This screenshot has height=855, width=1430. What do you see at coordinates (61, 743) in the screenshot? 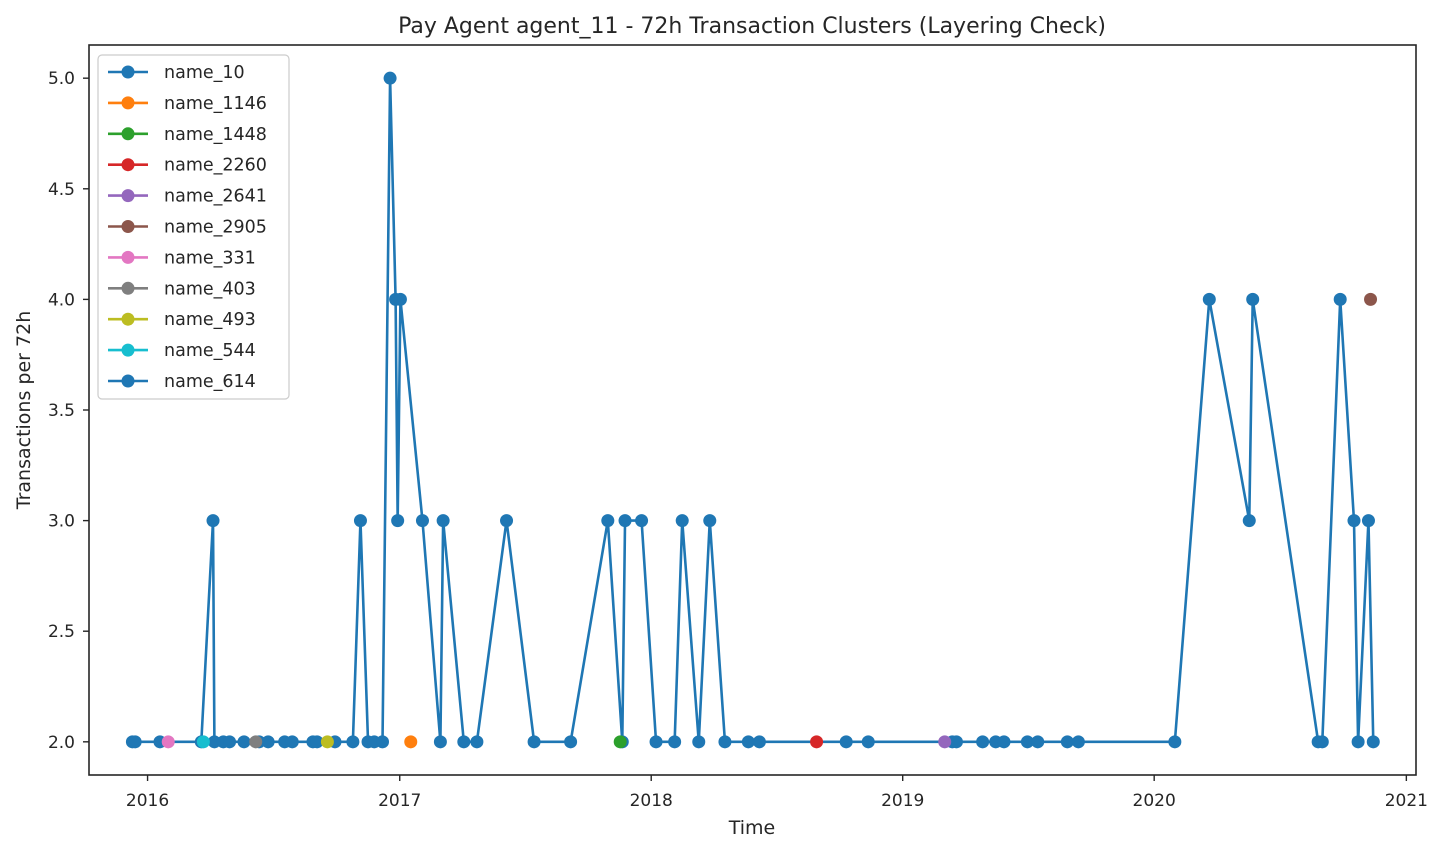
I see `y-tick-label: 2.0` at bounding box center [61, 743].